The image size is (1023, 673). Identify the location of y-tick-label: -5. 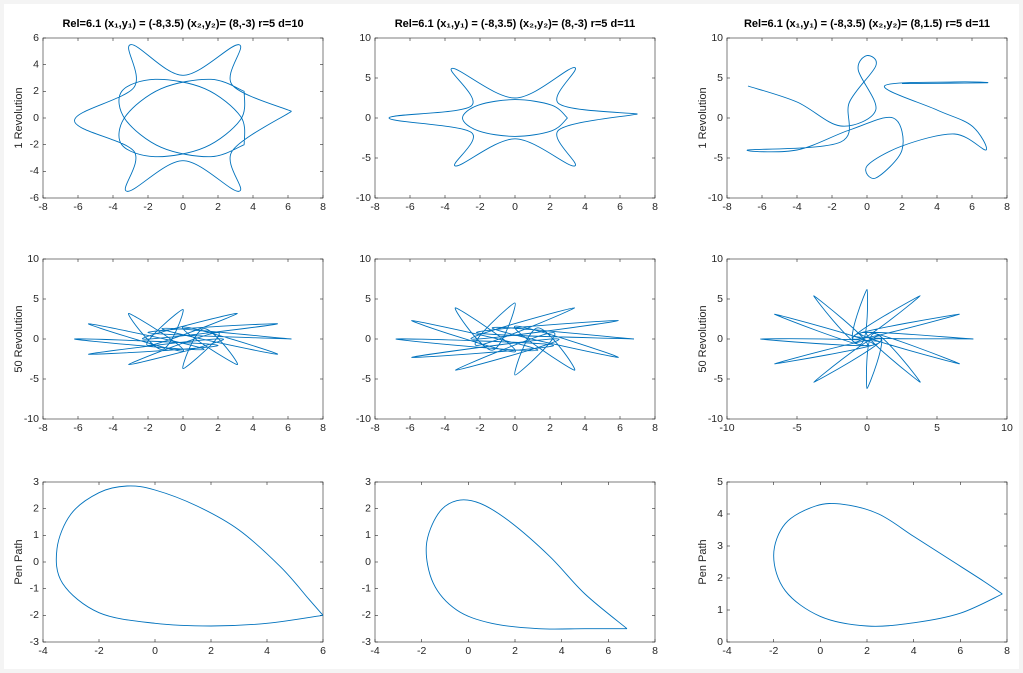
(718, 379).